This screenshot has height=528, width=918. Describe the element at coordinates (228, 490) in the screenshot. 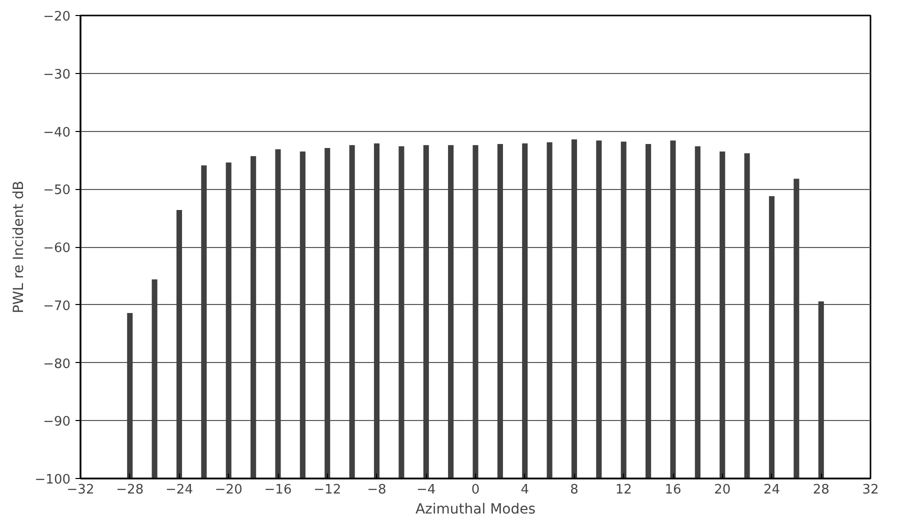

I see `x-tick-label: −20` at that location.